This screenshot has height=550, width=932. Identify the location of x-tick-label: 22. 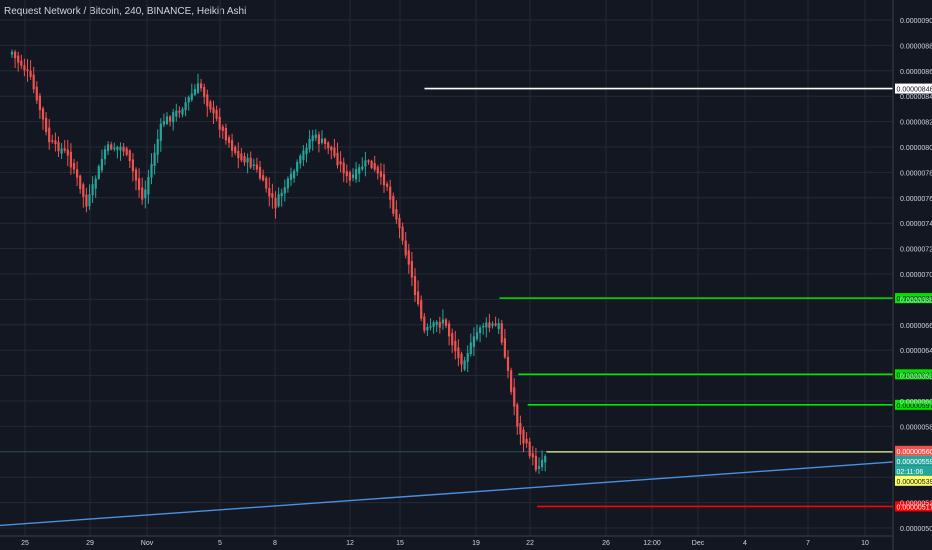
(530, 543).